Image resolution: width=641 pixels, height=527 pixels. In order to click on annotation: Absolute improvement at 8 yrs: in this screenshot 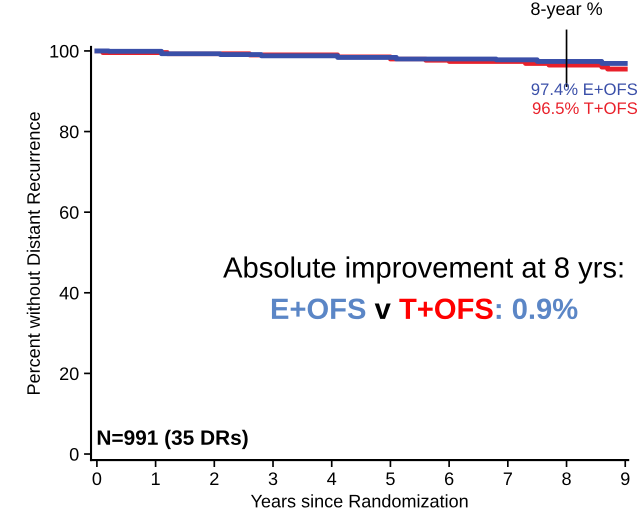, I will do `click(422, 270)`.